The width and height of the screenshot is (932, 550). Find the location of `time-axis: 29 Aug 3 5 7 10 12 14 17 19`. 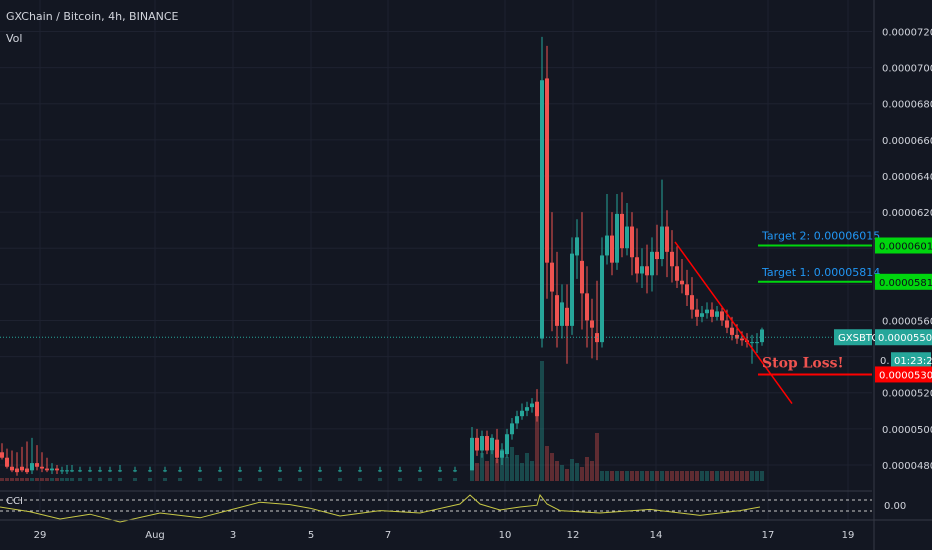

time-axis: 29 Aug 3 5 7 10 12 14 17 19 is located at coordinates (444, 535).